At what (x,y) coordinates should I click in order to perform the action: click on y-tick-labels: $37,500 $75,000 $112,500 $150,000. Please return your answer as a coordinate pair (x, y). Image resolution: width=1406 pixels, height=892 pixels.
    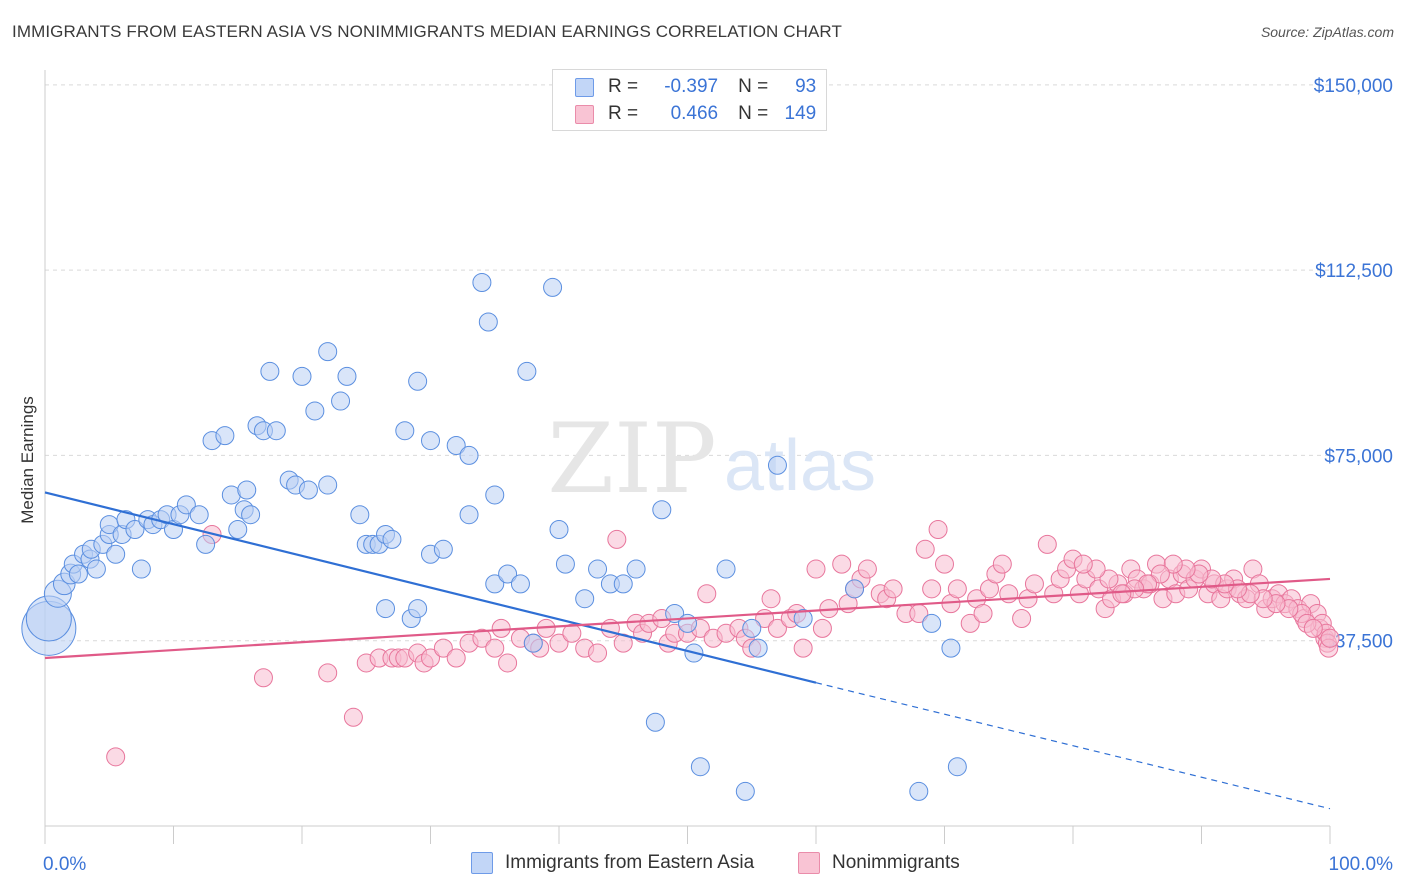
    Looking at the image, I should click on (1353, 364).